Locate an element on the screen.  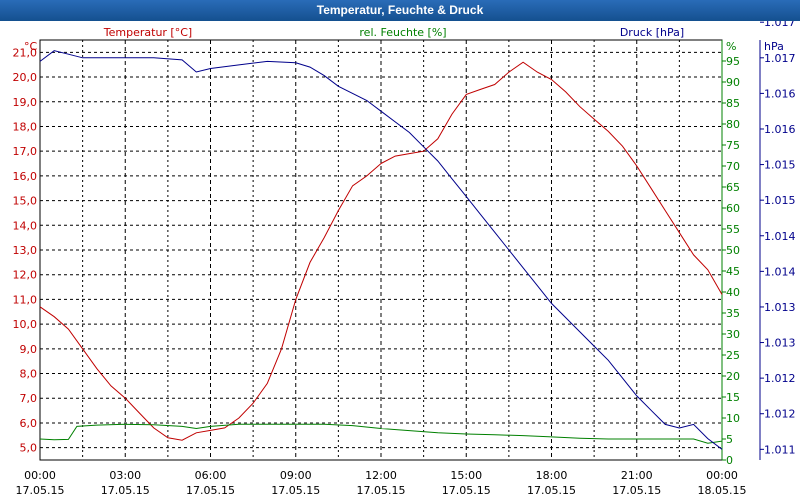
x-tick-label: 15:00 is located at coordinates (466, 475).